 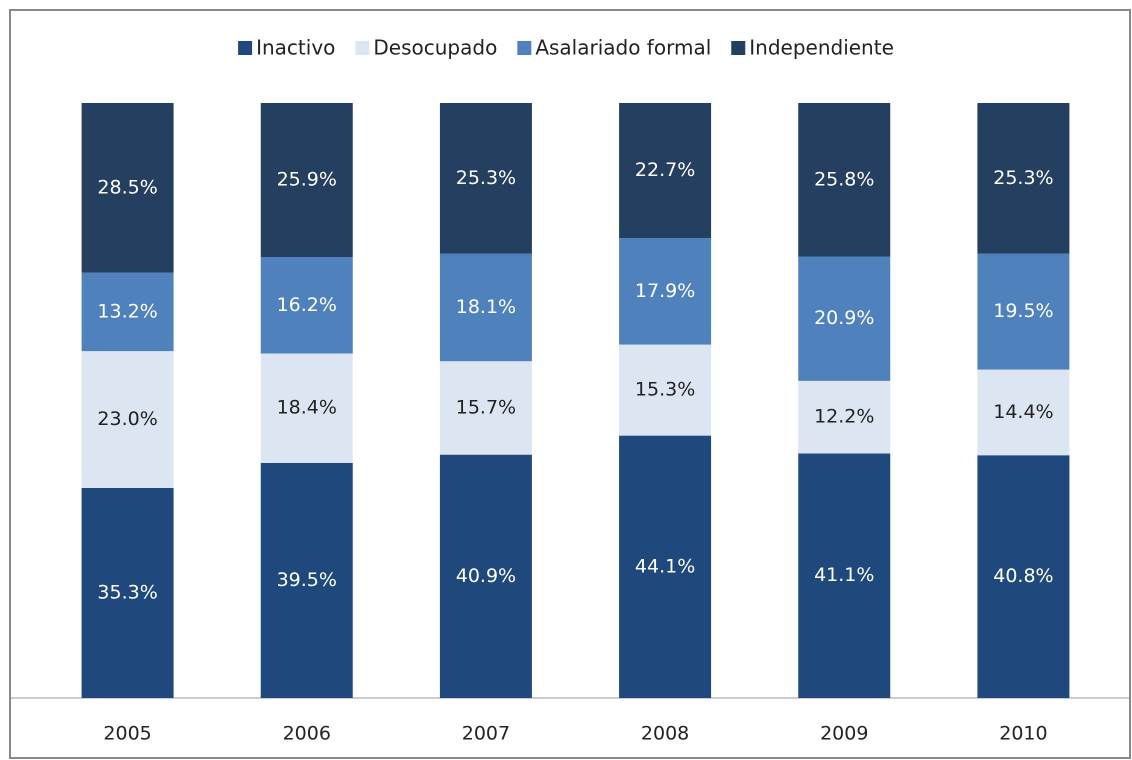 I want to click on value-label: 16.2%, so click(x=307, y=305).